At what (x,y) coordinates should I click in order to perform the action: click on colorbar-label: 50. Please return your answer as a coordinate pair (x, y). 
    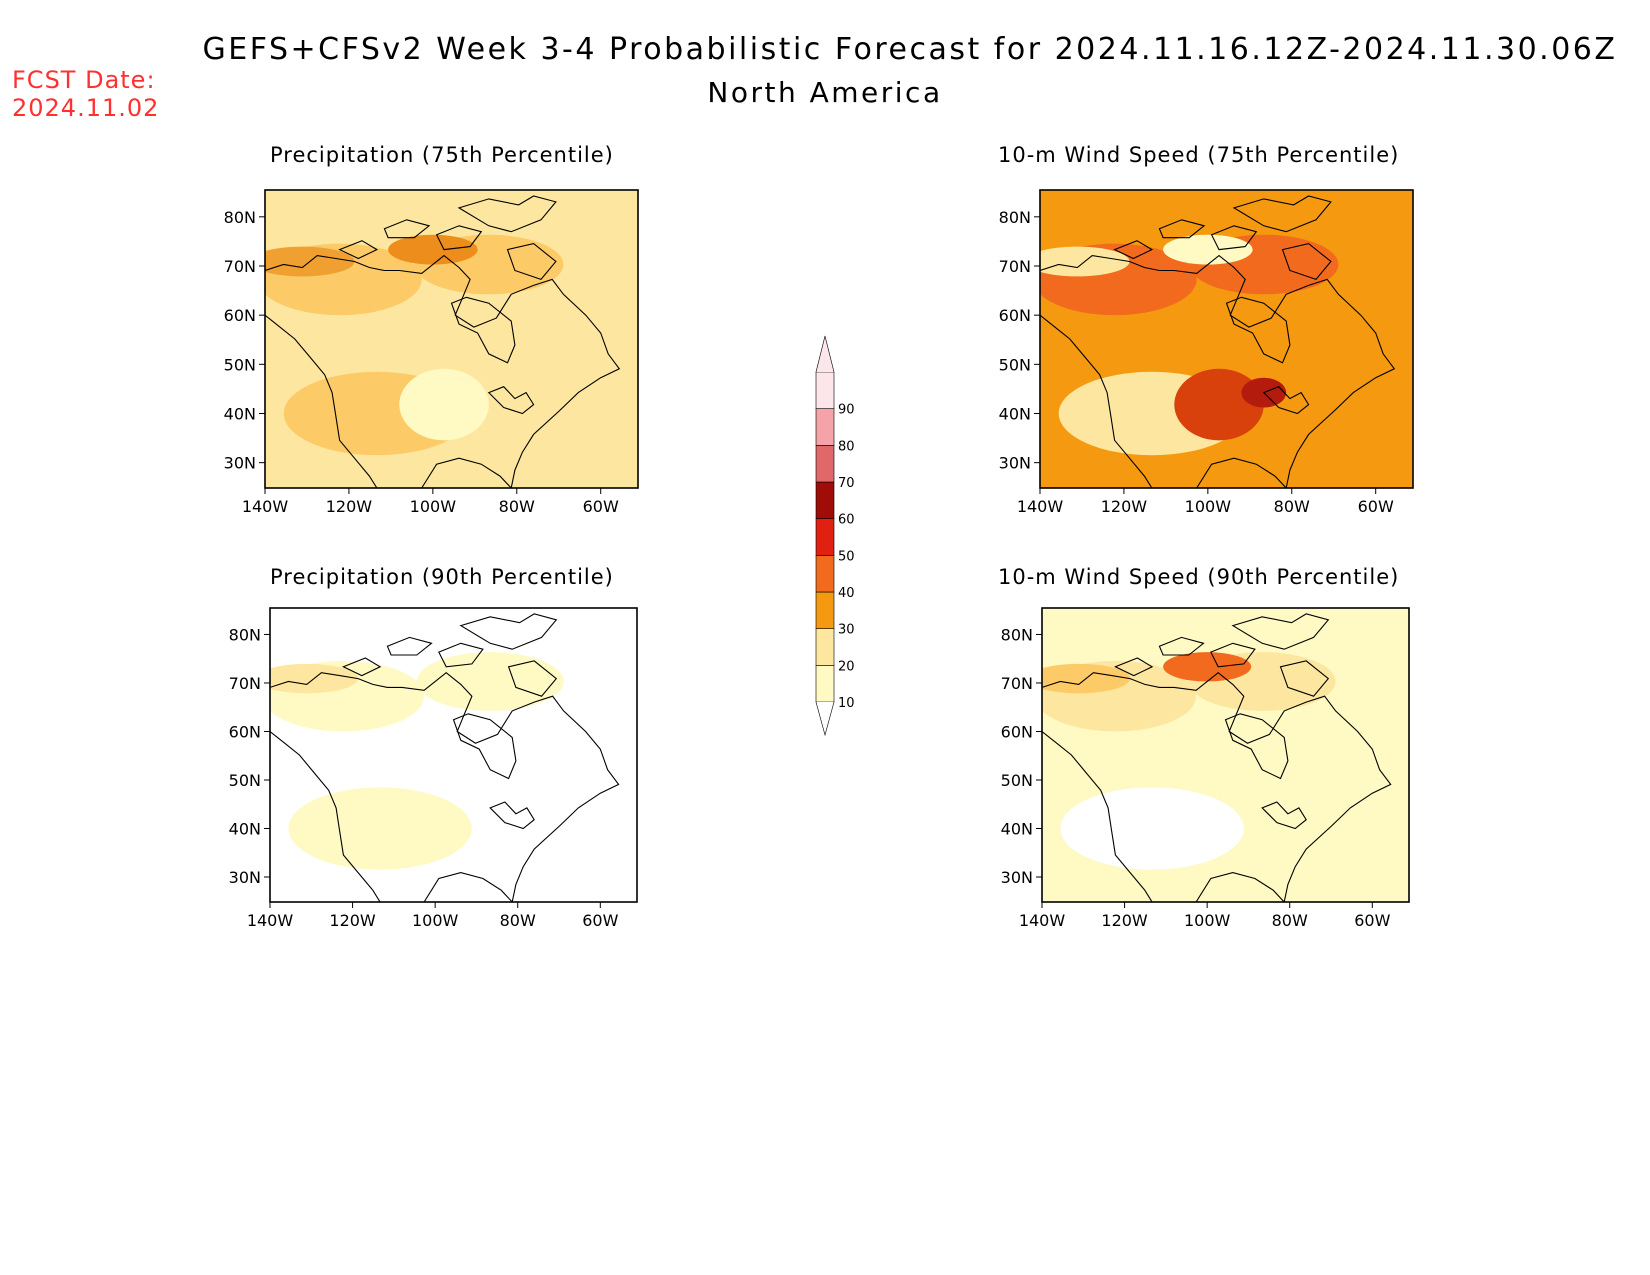
    Looking at the image, I should click on (846, 556).